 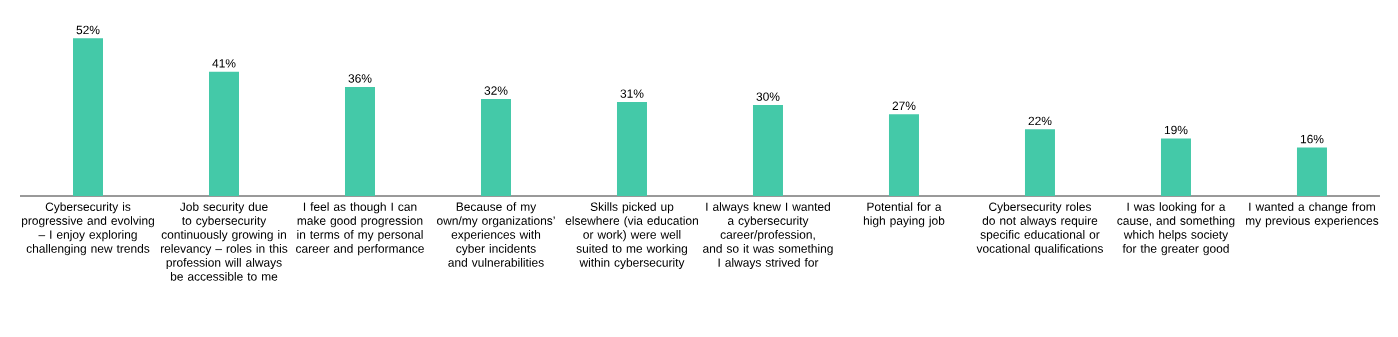 I want to click on x-tick-label: I wanted a change from my previous experiences, so click(x=1312, y=215).